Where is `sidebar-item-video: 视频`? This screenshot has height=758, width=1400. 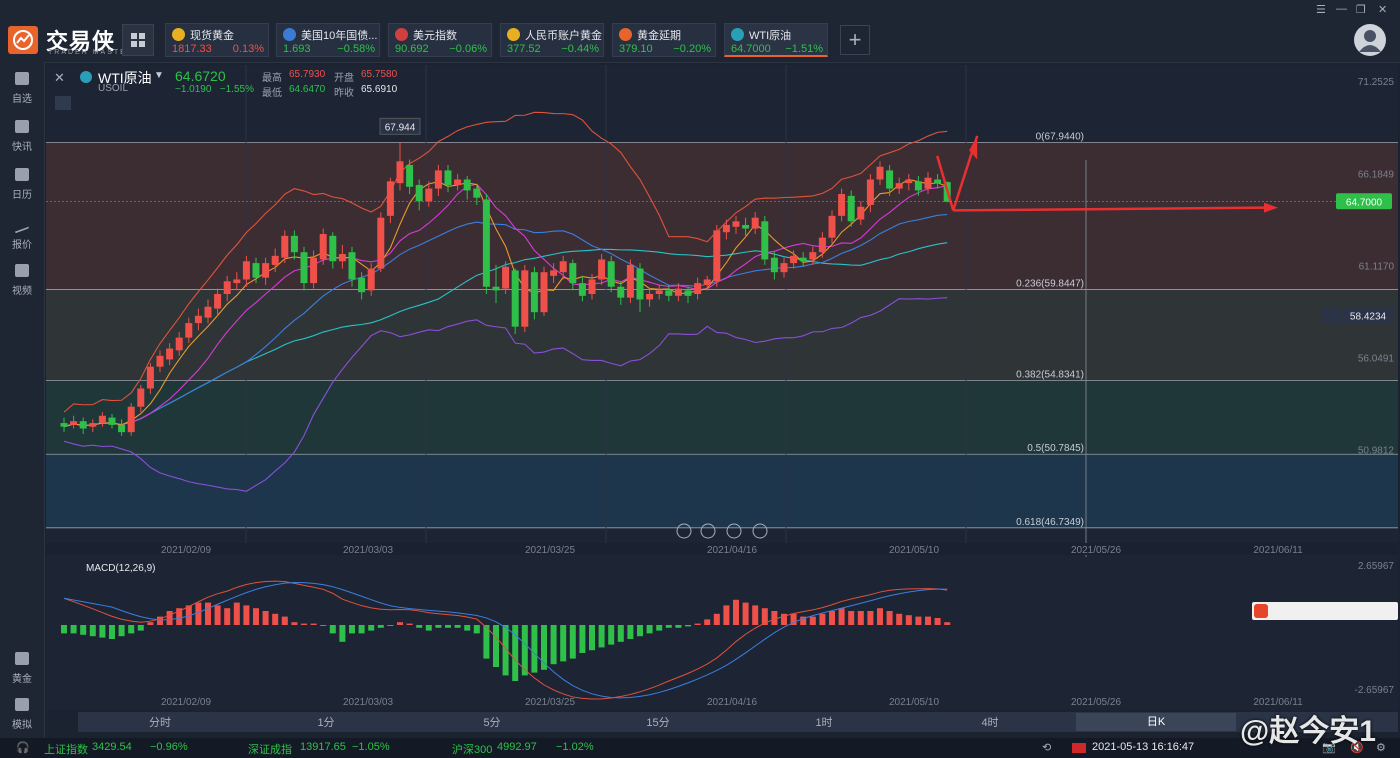 sidebar-item-video: 视频 is located at coordinates (22, 284).